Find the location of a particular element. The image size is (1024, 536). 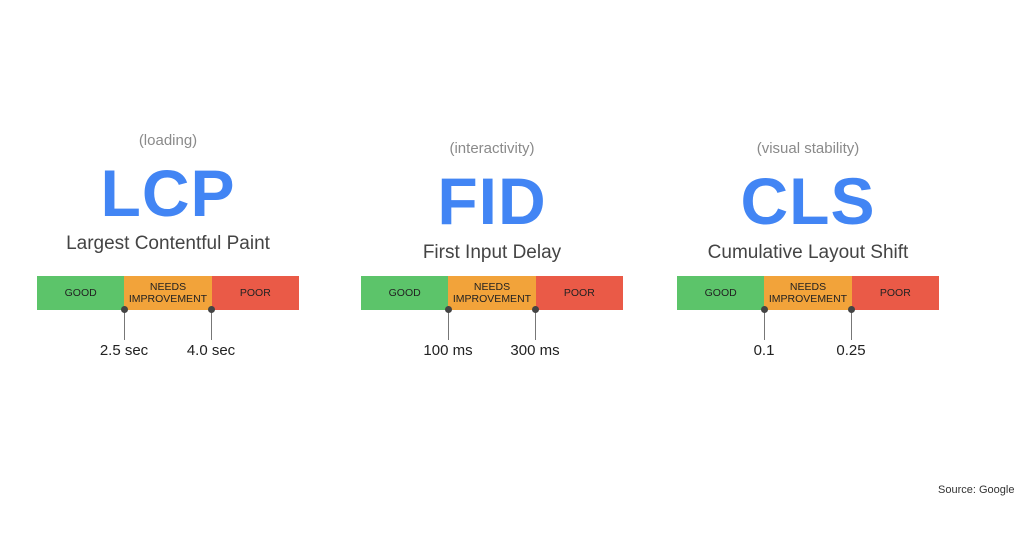

metric-context: (visual stability) is located at coordinates (808, 148).